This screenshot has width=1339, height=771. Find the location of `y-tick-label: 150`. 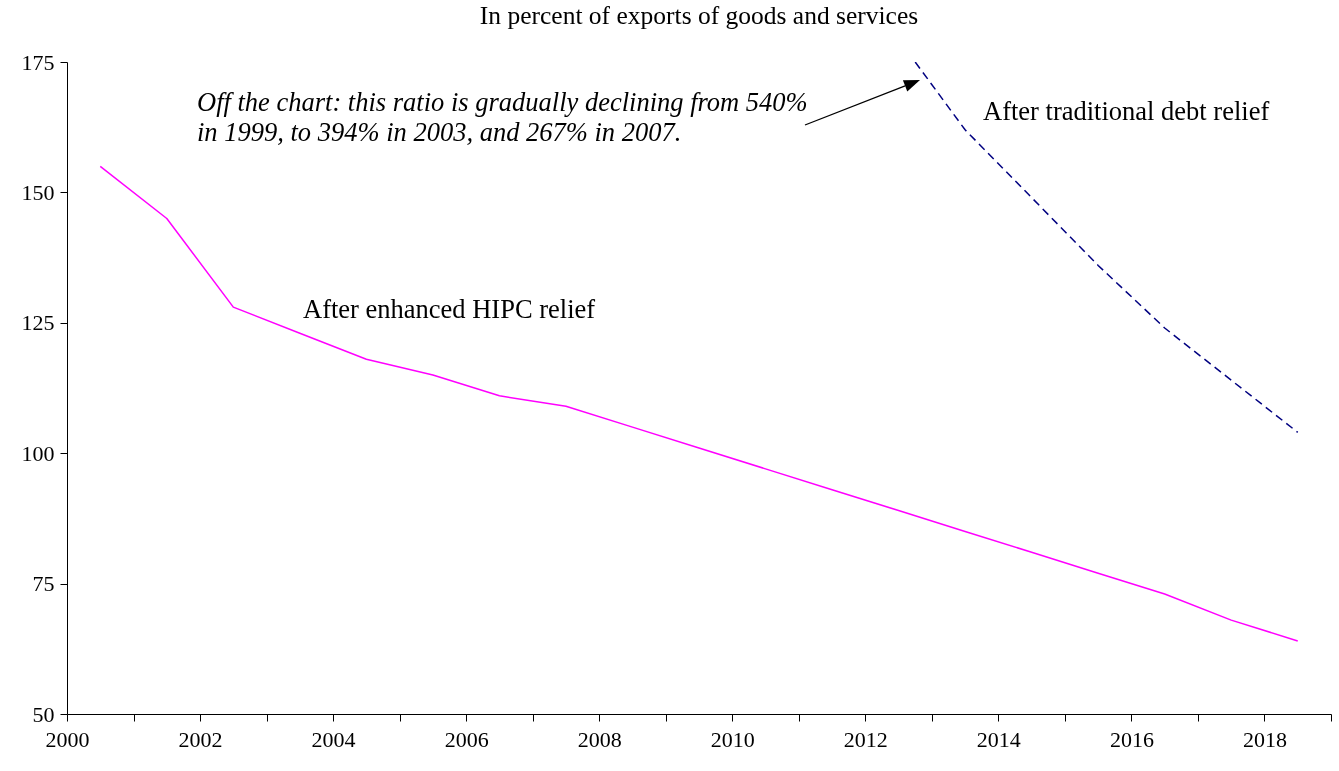

y-tick-label: 150 is located at coordinates (38, 192).